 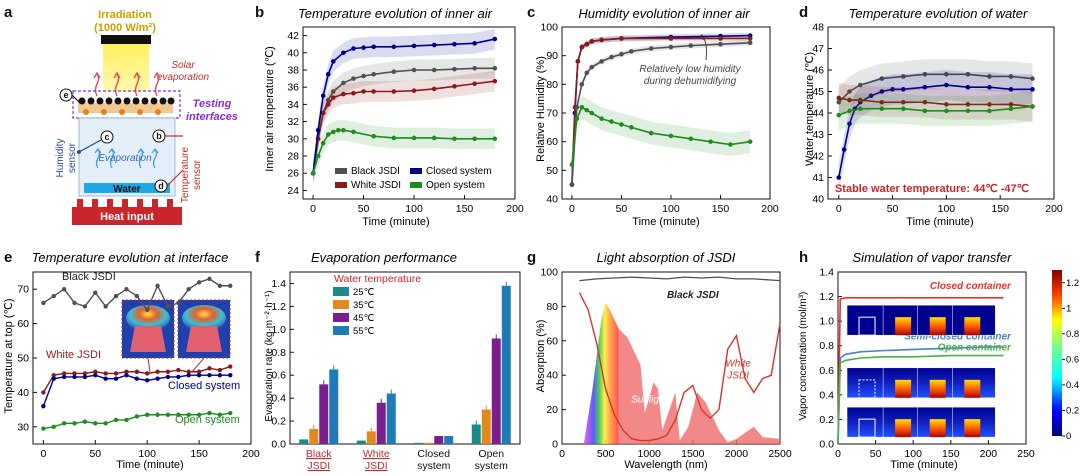 What do you see at coordinates (106, 137) in the screenshot?
I see `svg-text: c` at bounding box center [106, 137].